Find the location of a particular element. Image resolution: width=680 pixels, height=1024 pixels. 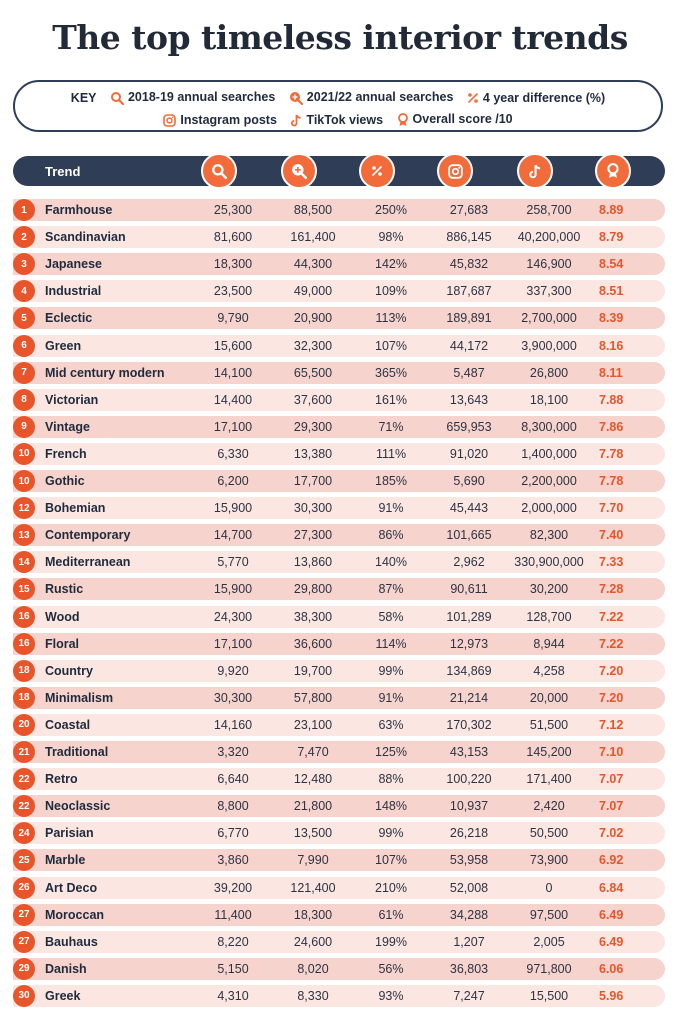

cell-searches-2018: 14,160 is located at coordinates (233, 724).